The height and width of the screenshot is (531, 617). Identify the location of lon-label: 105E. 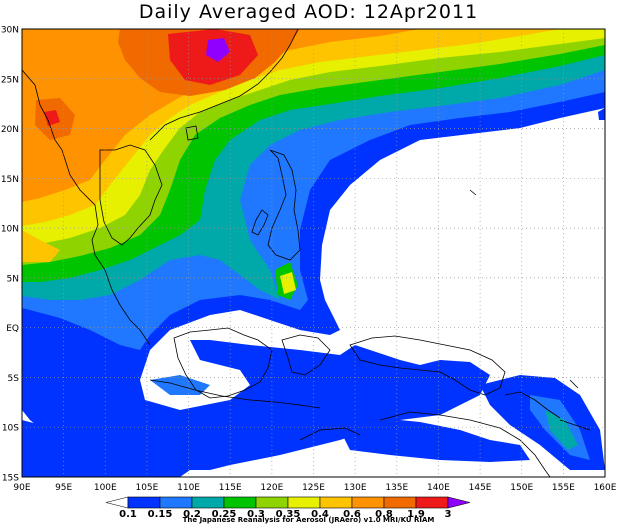
(146, 488).